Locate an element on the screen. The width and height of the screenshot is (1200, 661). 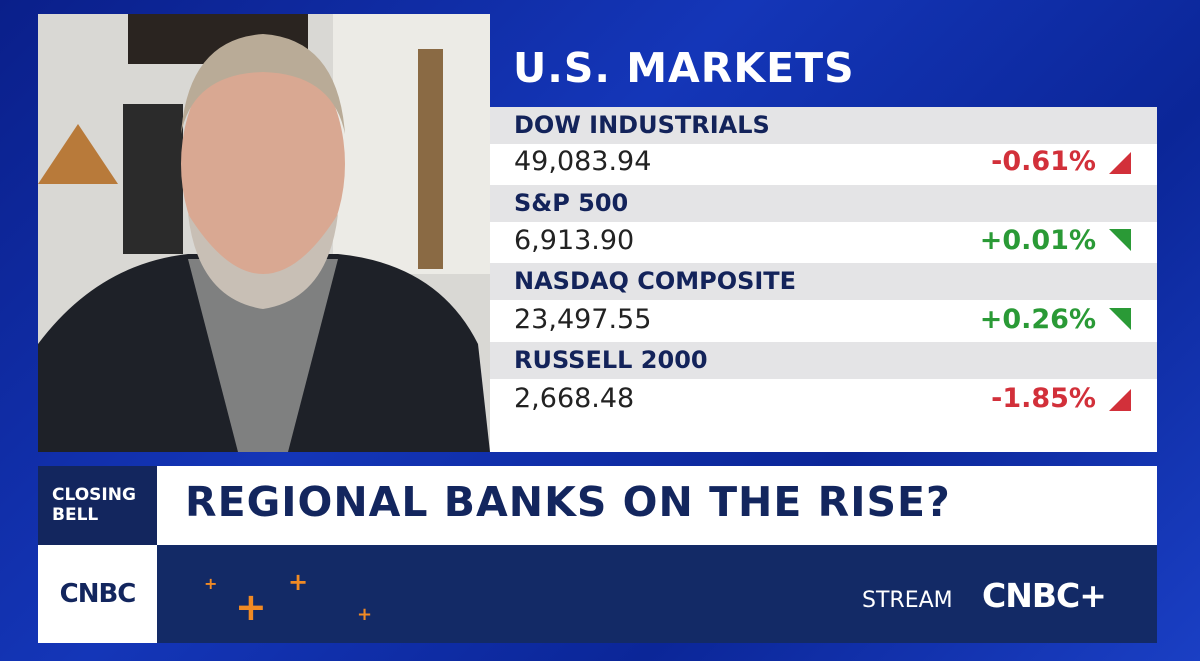
headline-band is located at coordinates (597, 505).